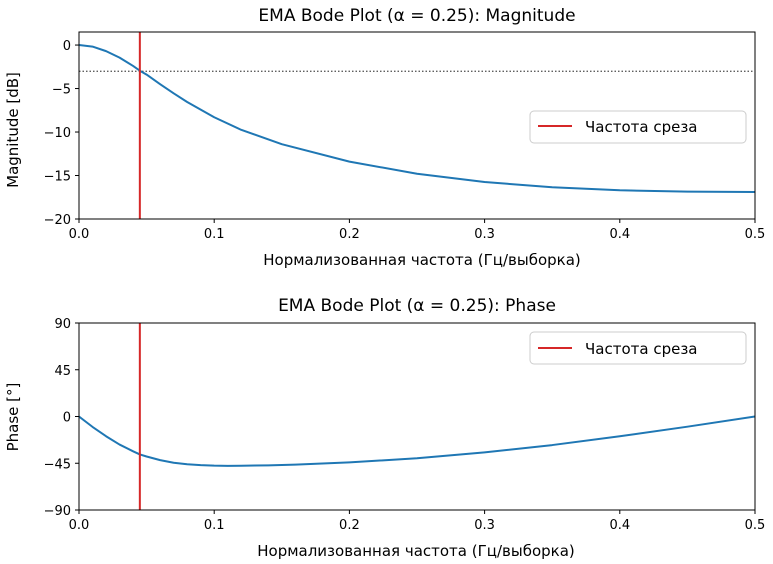 The height and width of the screenshot is (564, 773). I want to click on phase-legend: Частота среза, so click(638, 348).